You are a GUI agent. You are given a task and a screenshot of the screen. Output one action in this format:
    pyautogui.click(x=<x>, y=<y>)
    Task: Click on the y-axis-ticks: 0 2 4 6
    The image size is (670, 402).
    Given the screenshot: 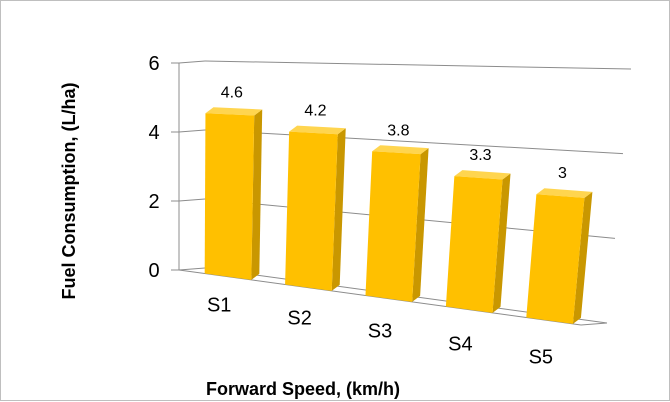 What is the action you would take?
    pyautogui.click(x=163, y=167)
    